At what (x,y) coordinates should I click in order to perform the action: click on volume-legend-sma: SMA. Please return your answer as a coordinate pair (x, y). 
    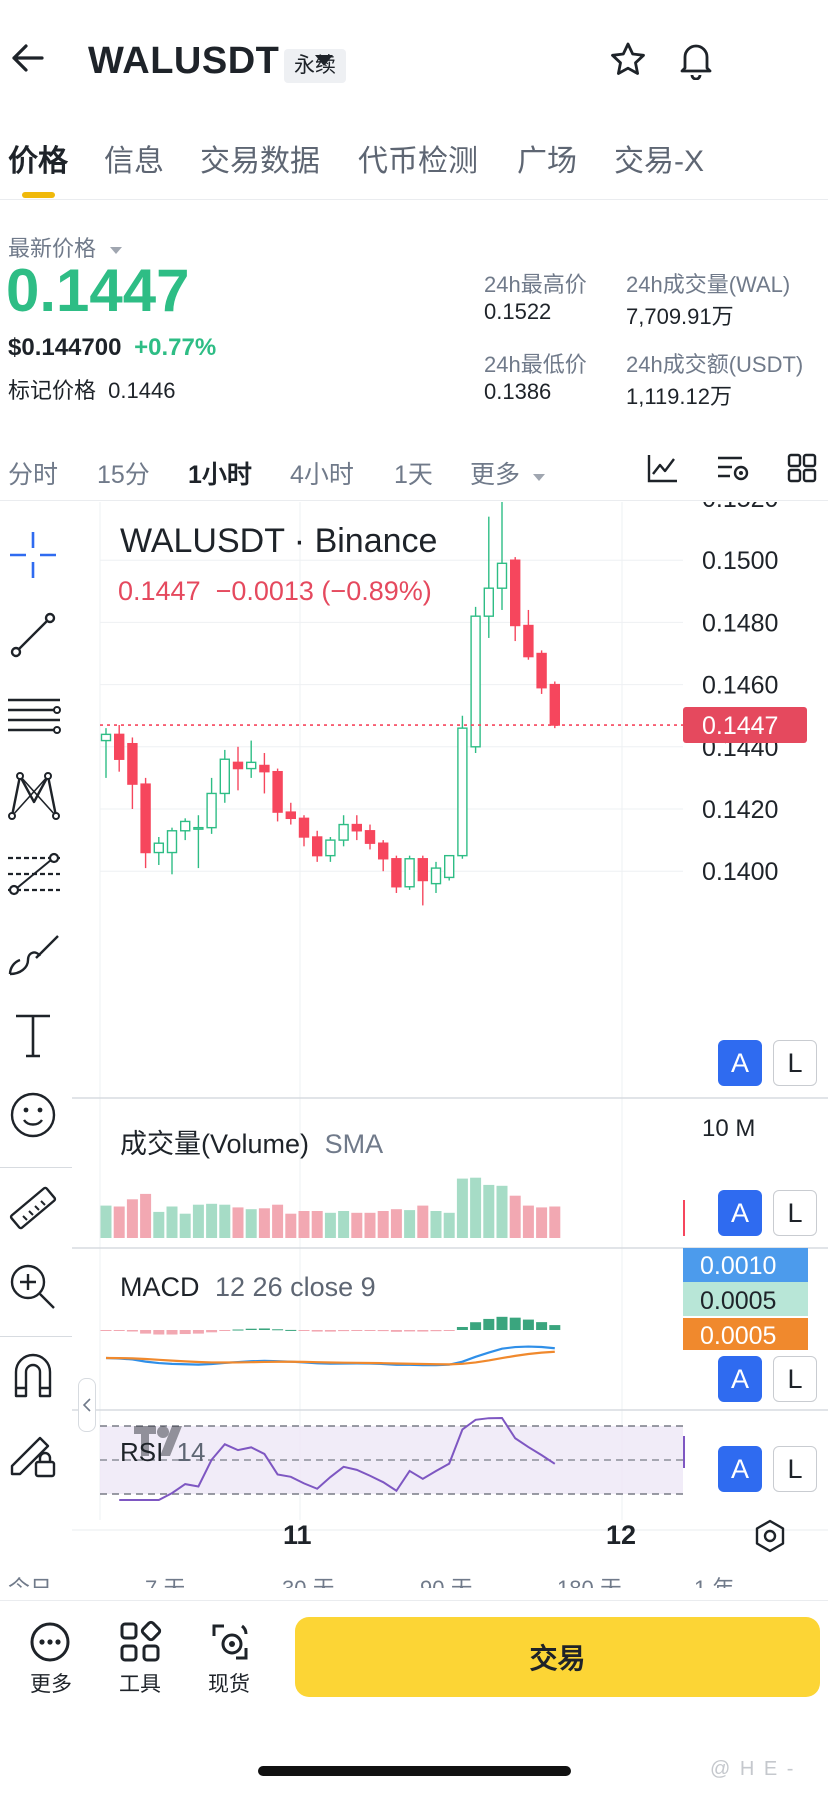
    Looking at the image, I should click on (354, 1144).